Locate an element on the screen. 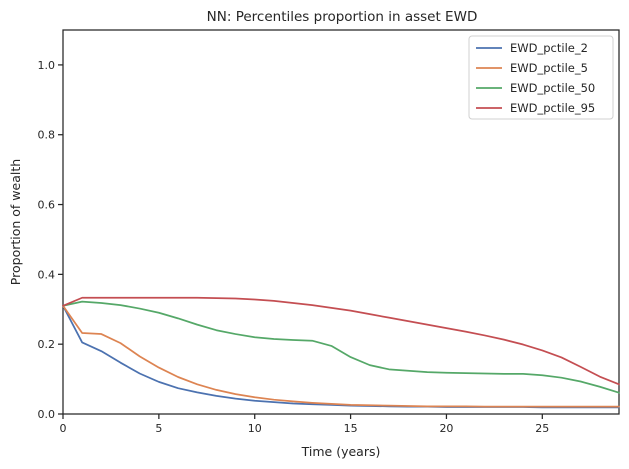 The image size is (629, 469). y-axis-ticks: 0.0 0.2 0.4 0.6 0.8 1.0 is located at coordinates (50, 240).